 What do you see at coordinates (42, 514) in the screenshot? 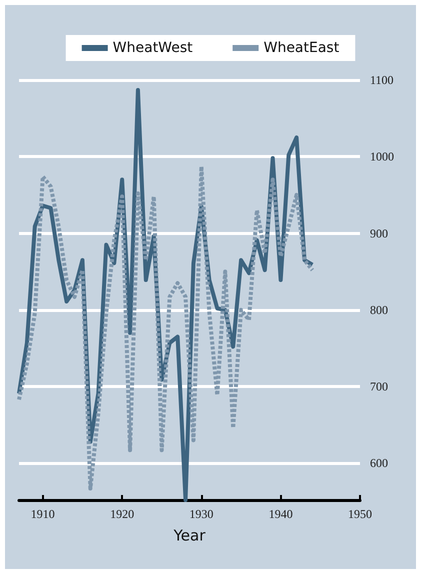
I see `x-tick-label: 1910` at bounding box center [42, 514].